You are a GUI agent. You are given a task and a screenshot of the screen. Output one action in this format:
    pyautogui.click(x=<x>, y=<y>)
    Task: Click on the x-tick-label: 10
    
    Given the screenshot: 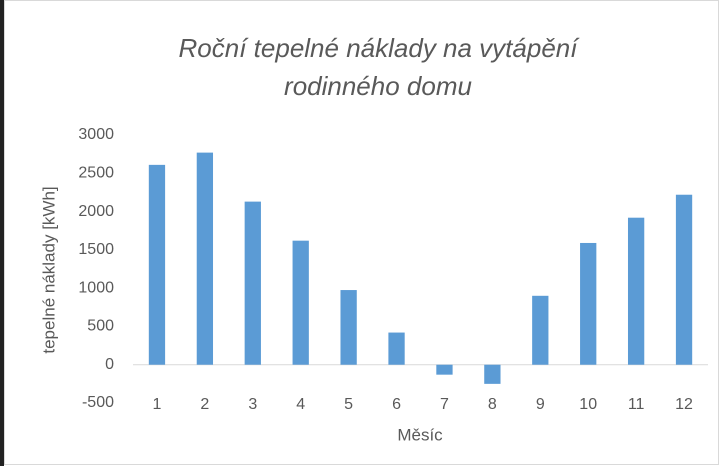 What is the action you would take?
    pyautogui.click(x=588, y=404)
    